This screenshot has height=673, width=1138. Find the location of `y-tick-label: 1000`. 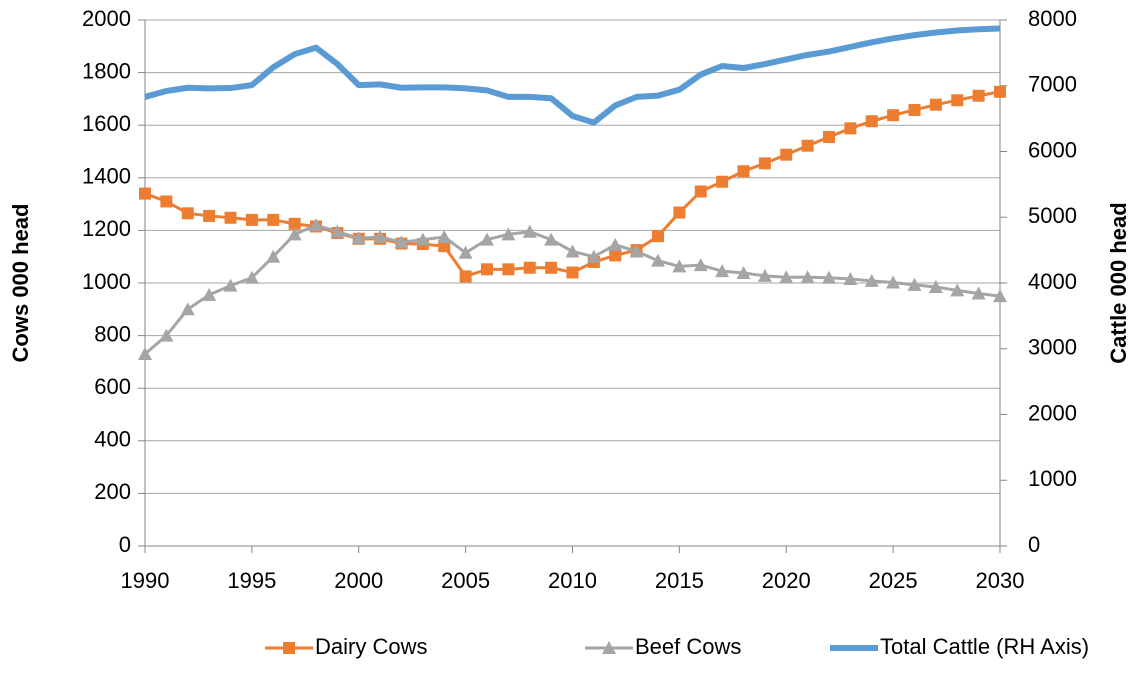

y-tick-label: 1000 is located at coordinates (106, 281).